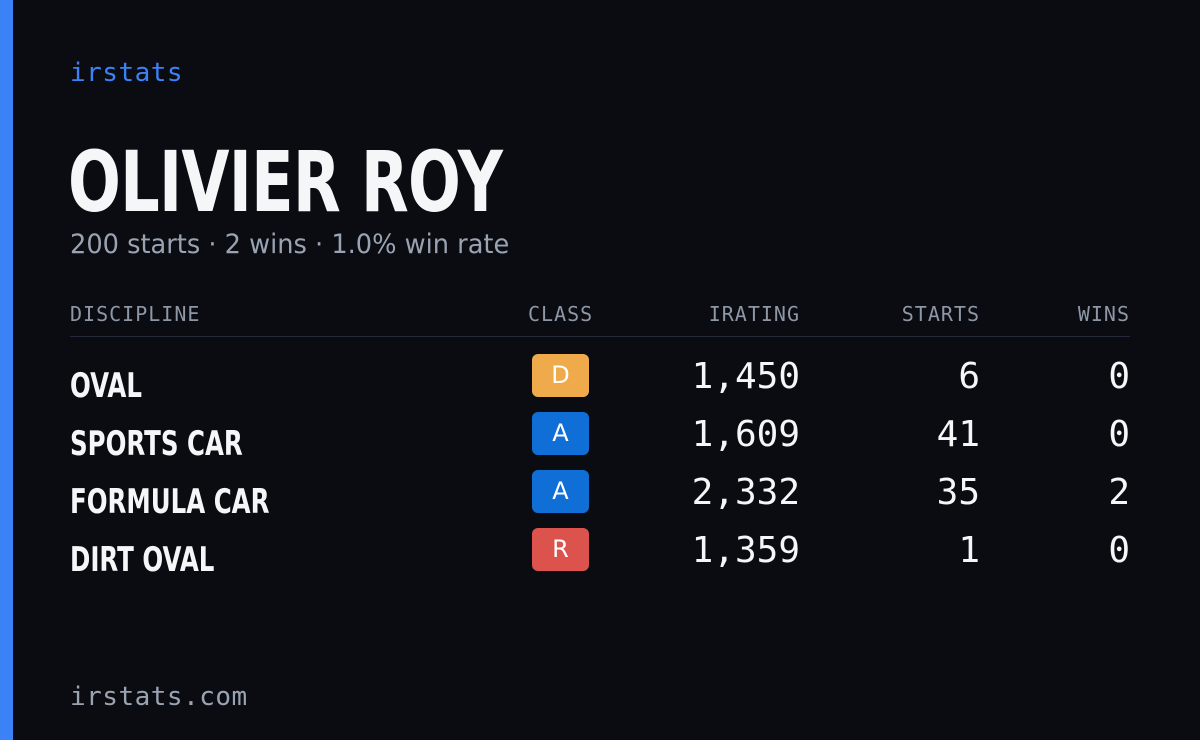 Image resolution: width=1200 pixels, height=740 pixels. What do you see at coordinates (1119, 492) in the screenshot?
I see `row-wins: 2` at bounding box center [1119, 492].